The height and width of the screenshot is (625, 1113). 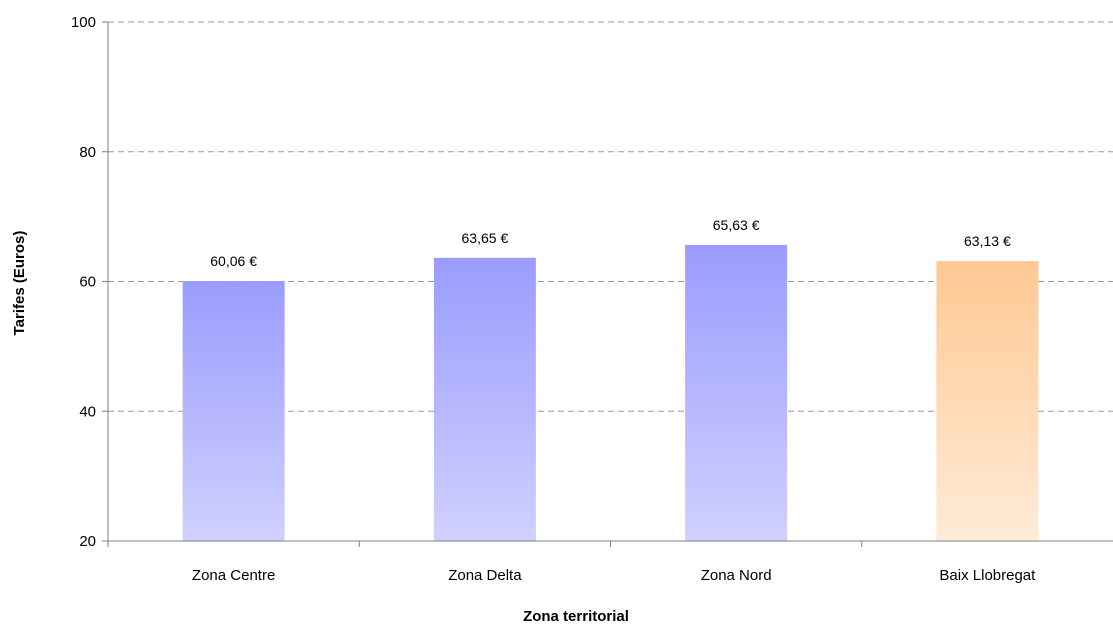 I want to click on y-tick-label-60: 60, so click(x=87, y=282).